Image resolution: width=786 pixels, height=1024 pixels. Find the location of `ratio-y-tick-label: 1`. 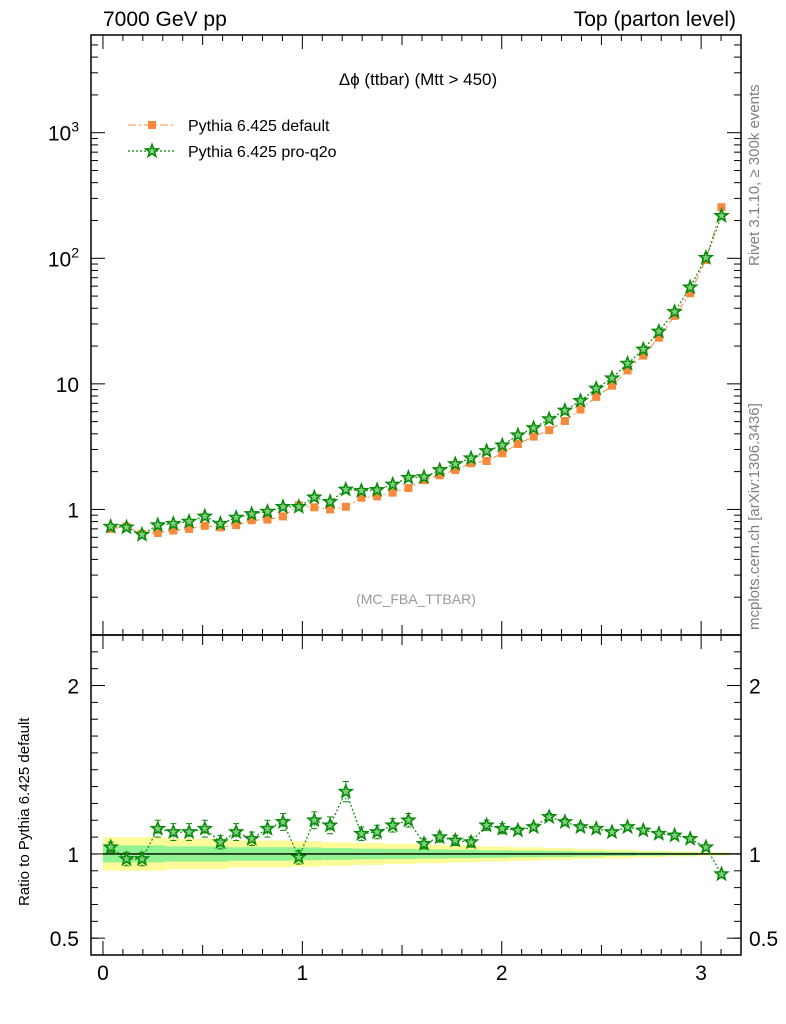

ratio-y-tick-label: 1 is located at coordinates (73, 855).